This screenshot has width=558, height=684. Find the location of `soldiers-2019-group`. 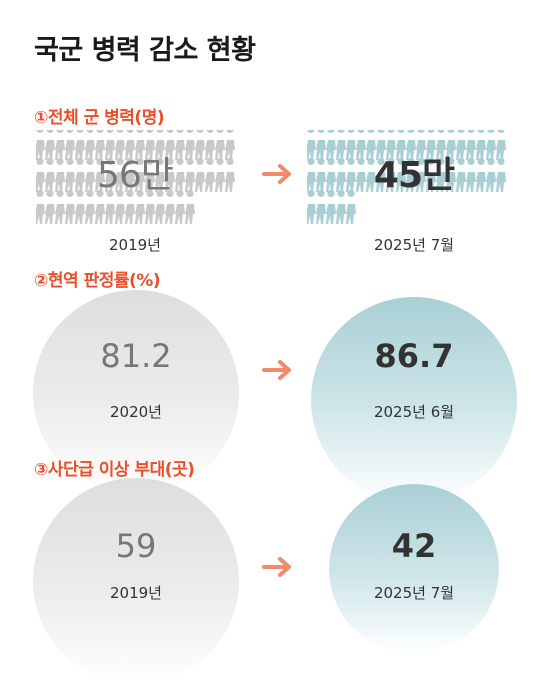

soldiers-2019-group is located at coordinates (135, 177).